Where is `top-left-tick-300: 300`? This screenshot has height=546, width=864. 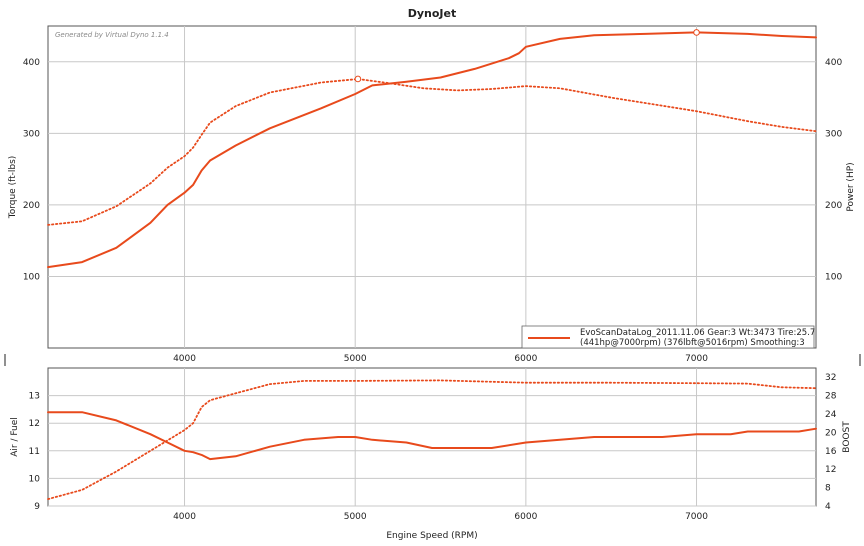 top-left-tick-300: 300 is located at coordinates (31, 134).